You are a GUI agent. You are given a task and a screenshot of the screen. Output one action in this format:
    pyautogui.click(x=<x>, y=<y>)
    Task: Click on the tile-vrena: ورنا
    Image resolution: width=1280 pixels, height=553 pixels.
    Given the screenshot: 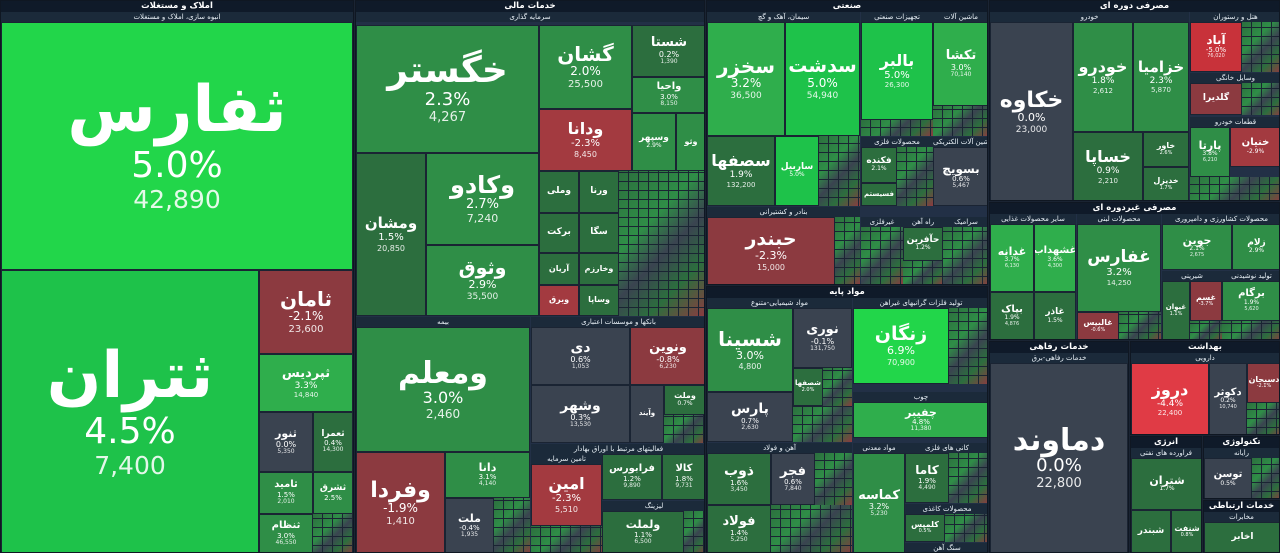 What is the action you would take?
    pyautogui.click(x=599, y=192)
    